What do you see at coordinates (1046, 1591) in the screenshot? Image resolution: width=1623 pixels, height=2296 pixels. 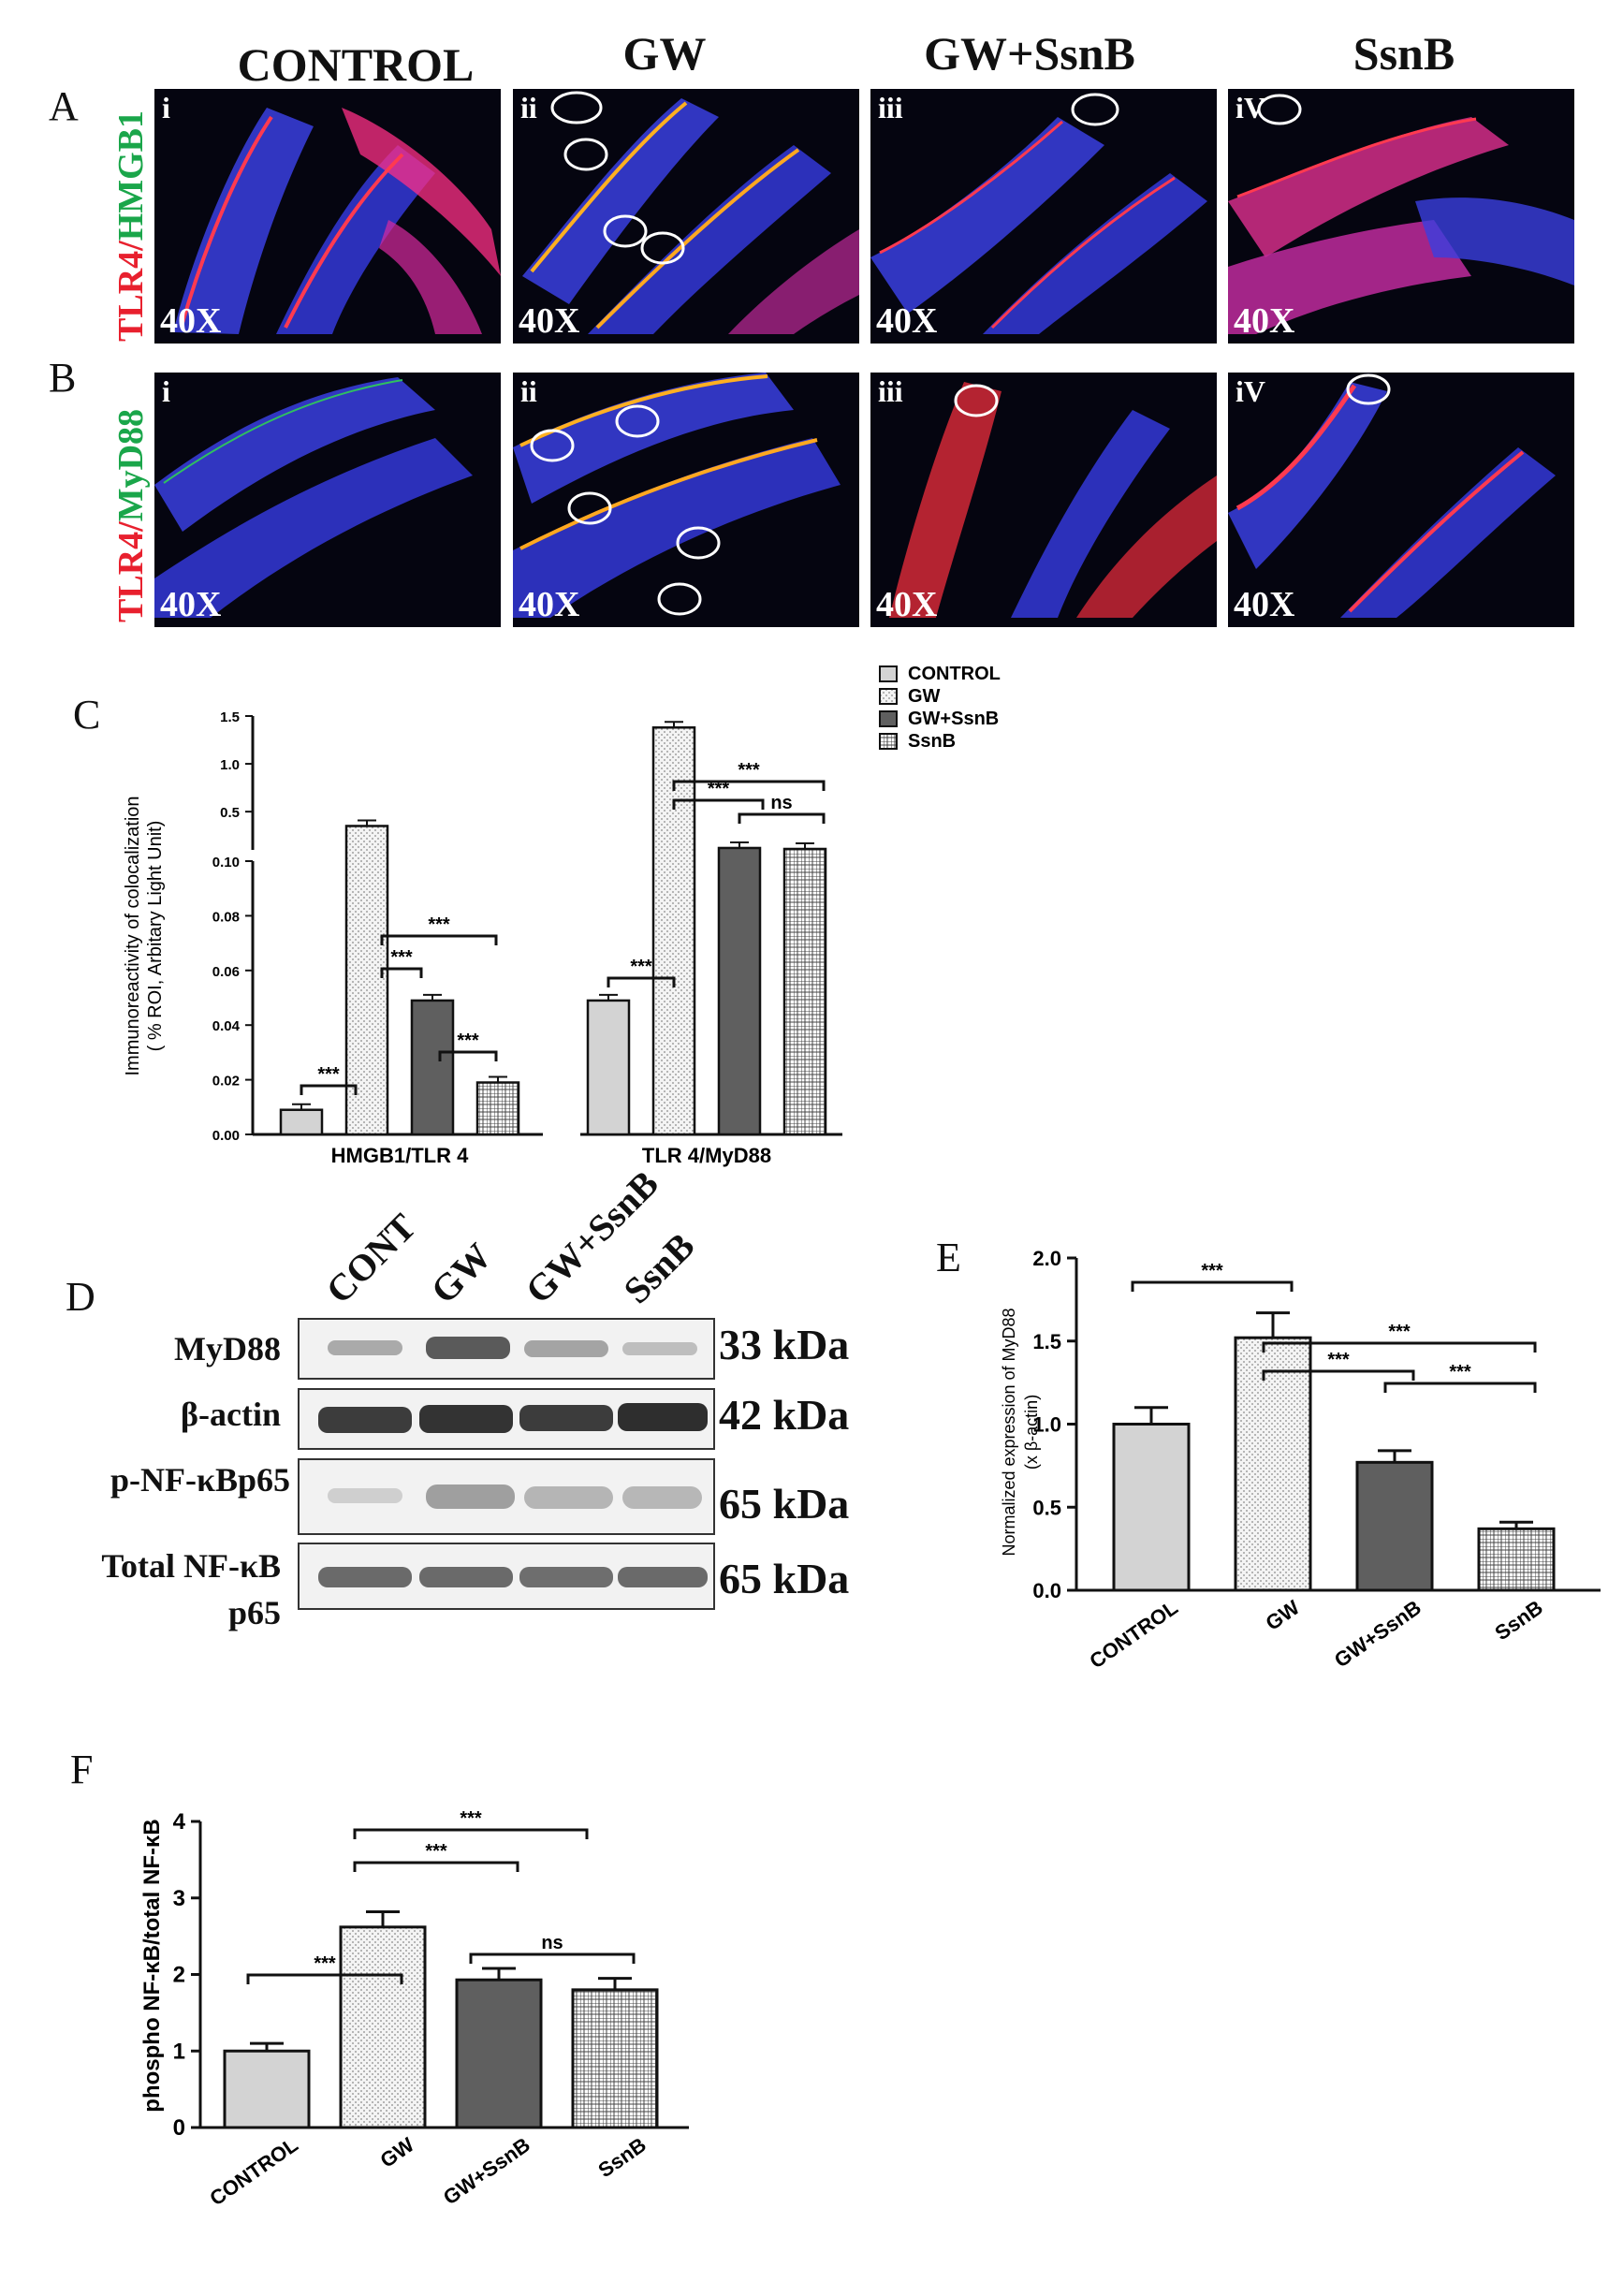 I see `y-tick-label: 0.0` at bounding box center [1046, 1591].